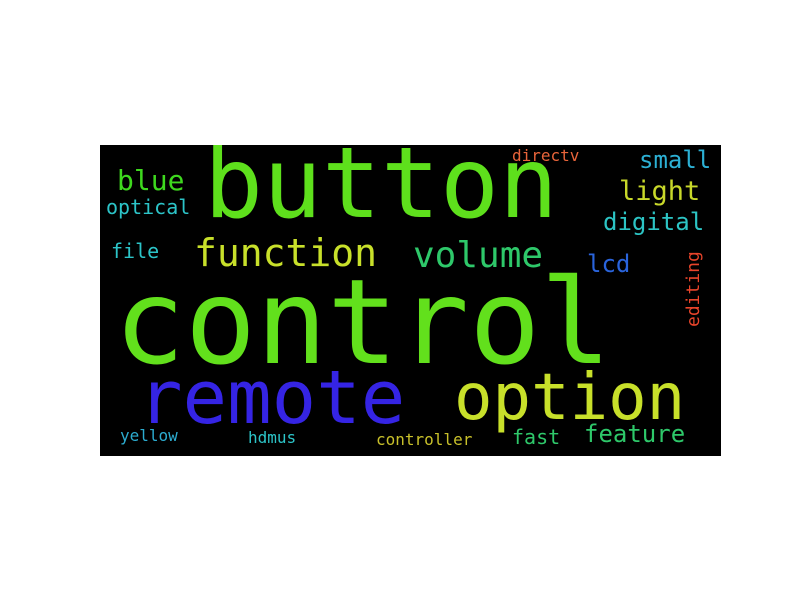  Describe the element at coordinates (660, 191) in the screenshot. I see `word-light: light` at that location.